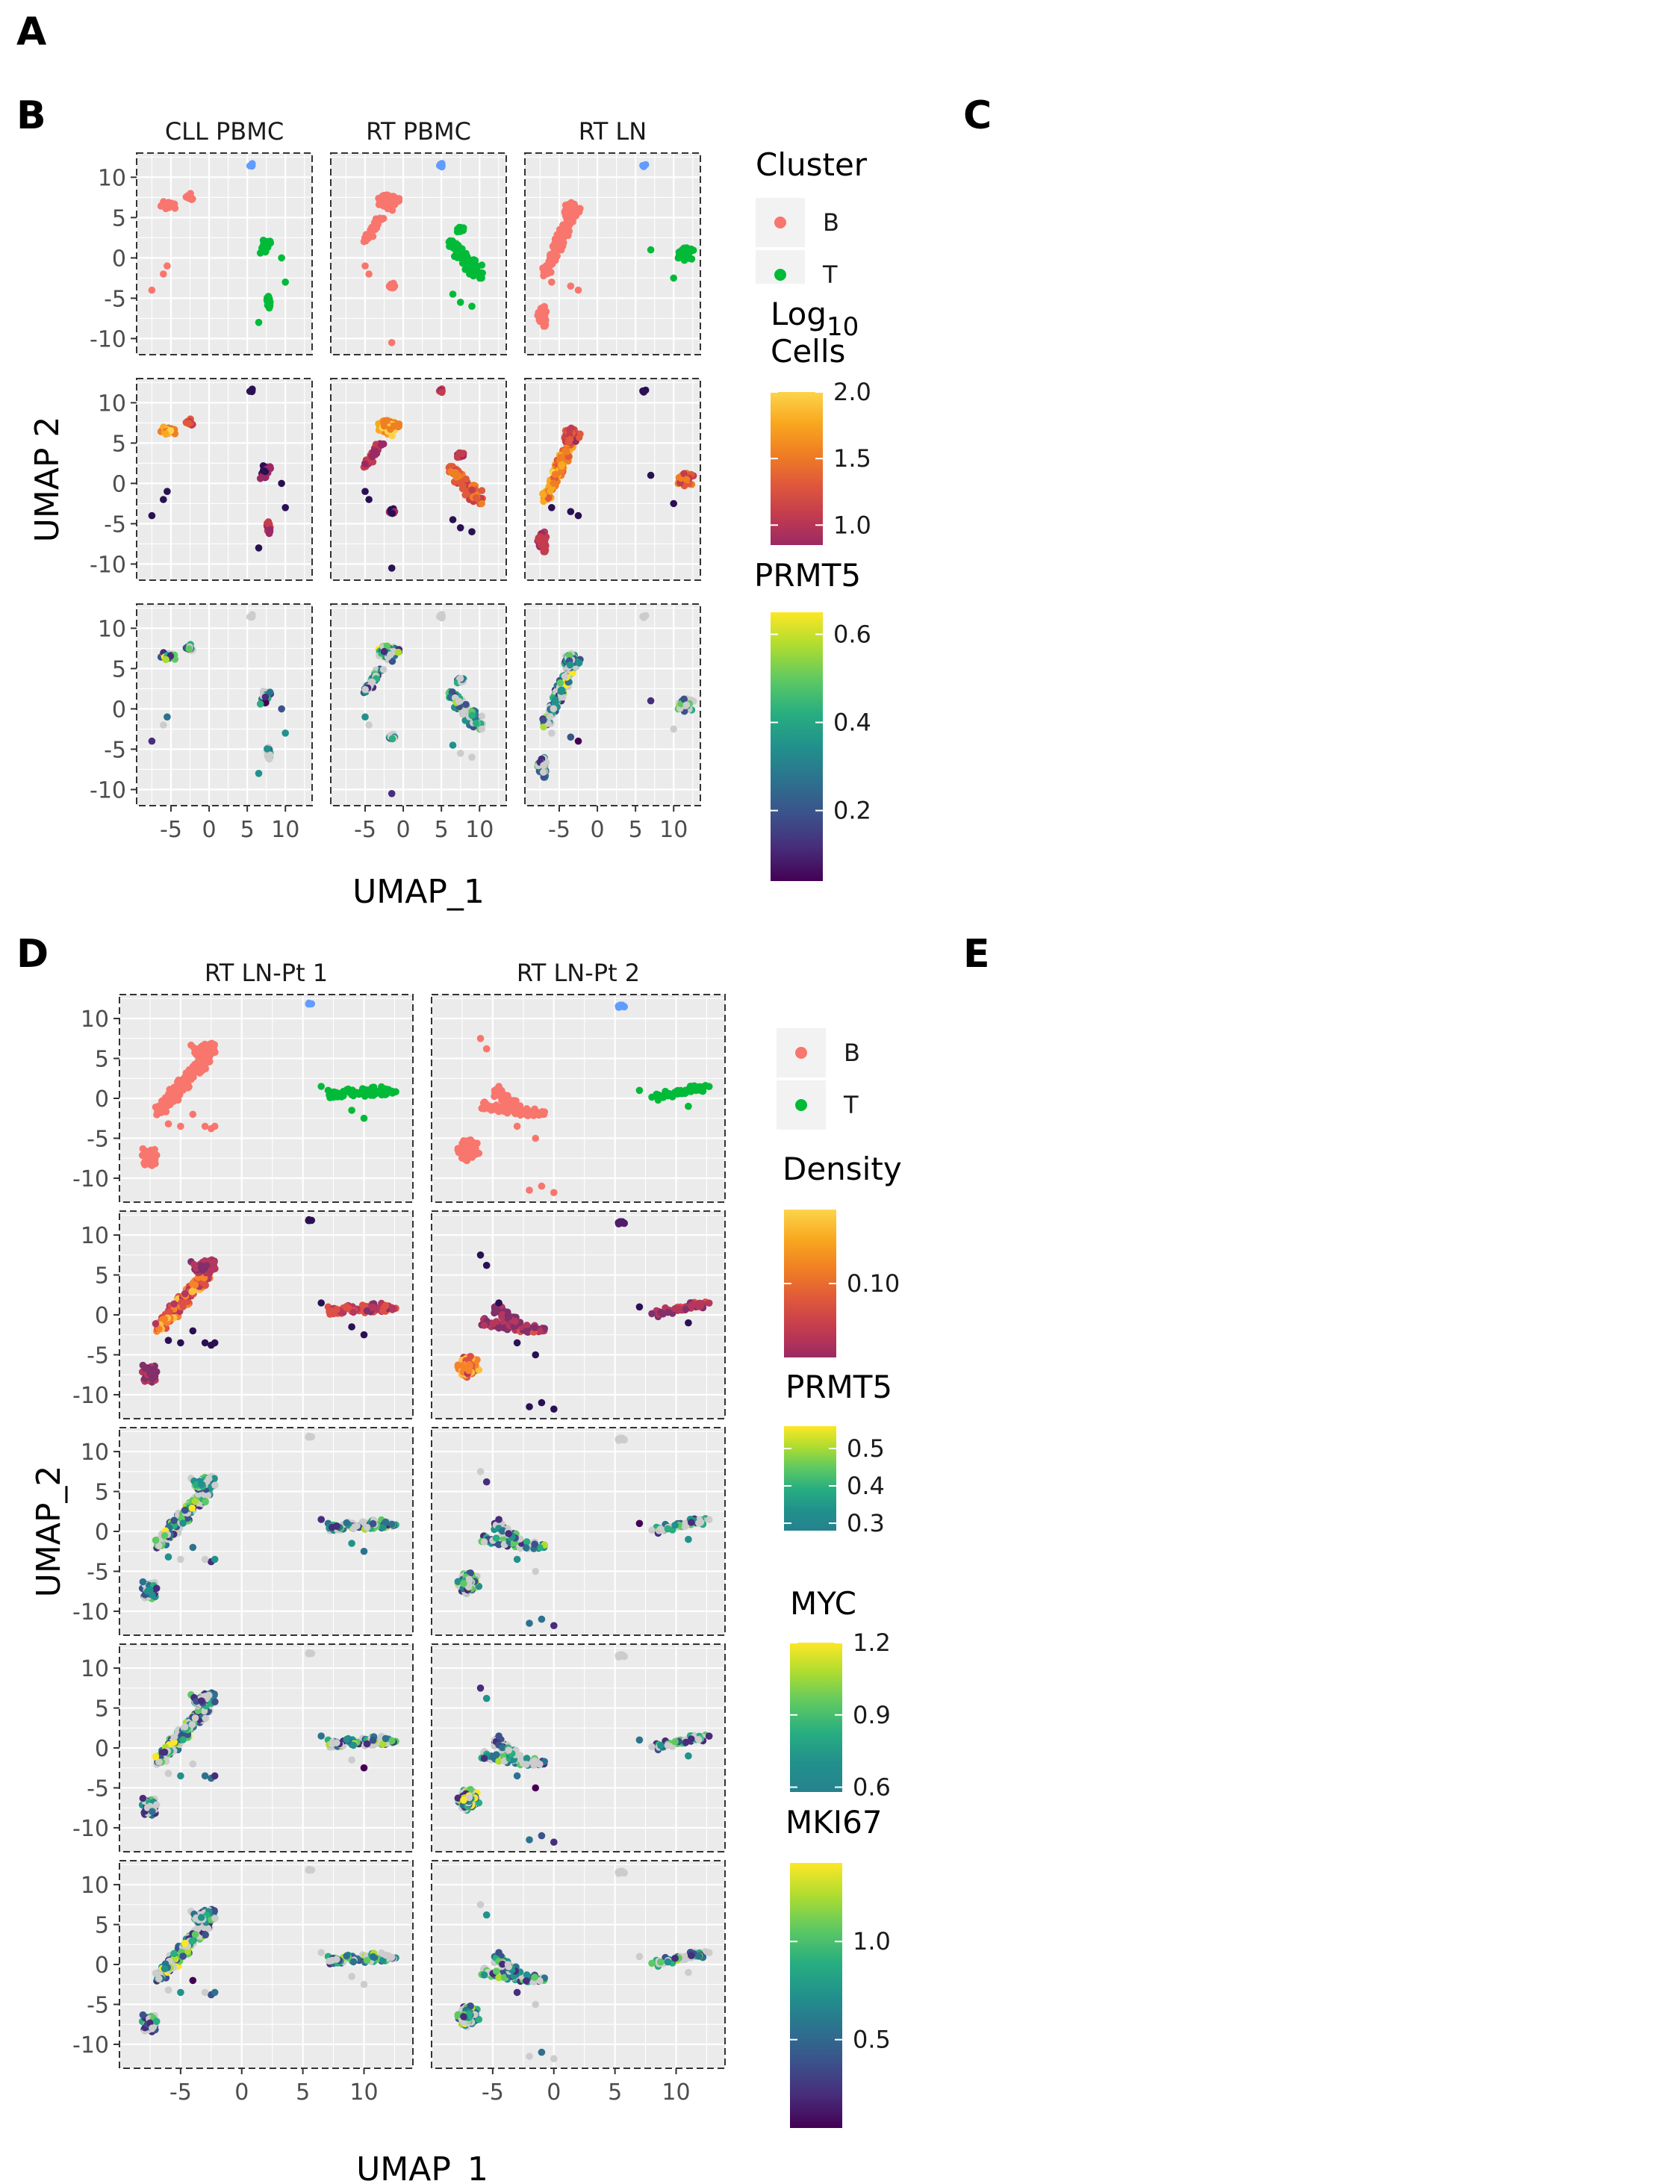 The width and height of the screenshot is (1680, 2184). Describe the element at coordinates (673, 830) in the screenshot. I see `x-tick-label: 10` at that location.